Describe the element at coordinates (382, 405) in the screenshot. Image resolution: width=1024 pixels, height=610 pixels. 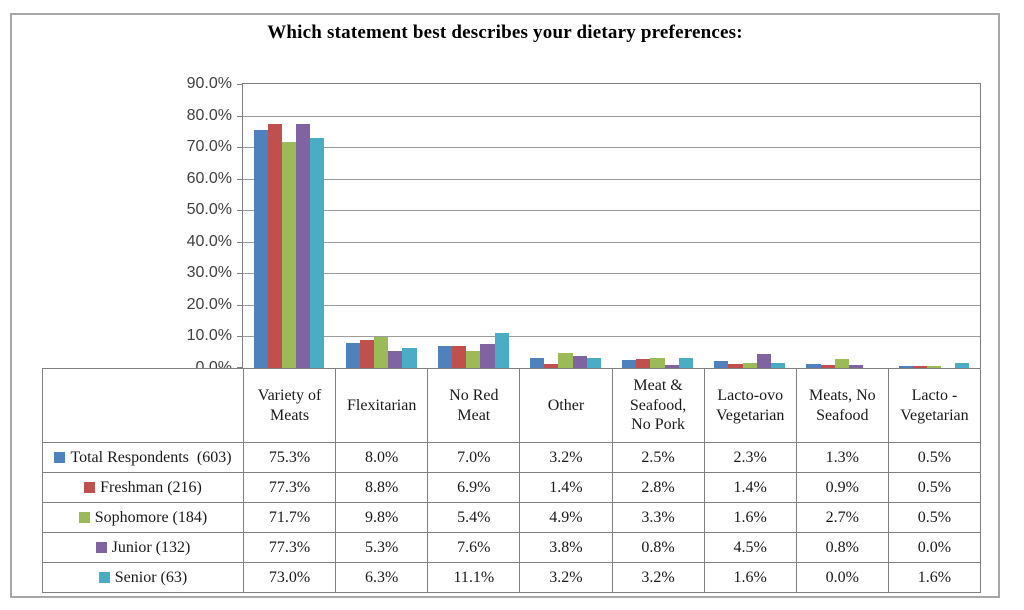
I see `category-header-1: Flexitarian` at that location.